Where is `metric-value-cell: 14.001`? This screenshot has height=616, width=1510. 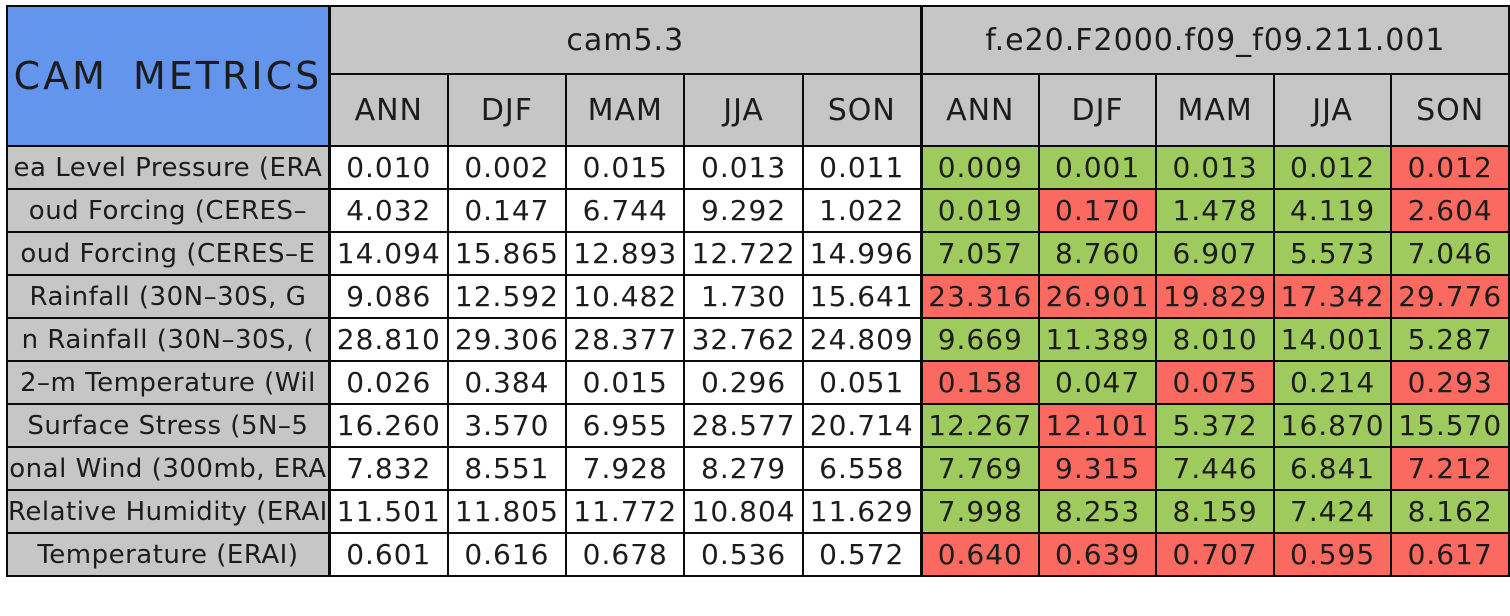 metric-value-cell: 14.001 is located at coordinates (1332, 339).